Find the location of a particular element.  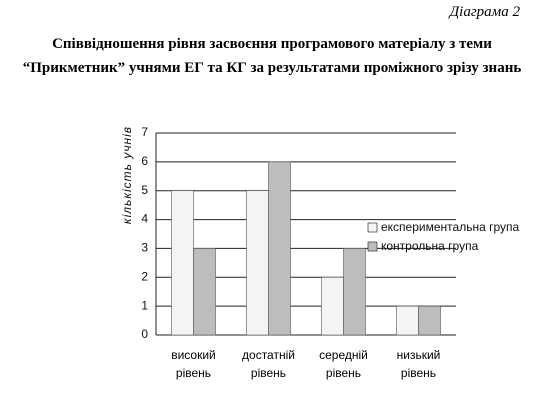

figure-number: Діаграма 2 is located at coordinates (484, 12).